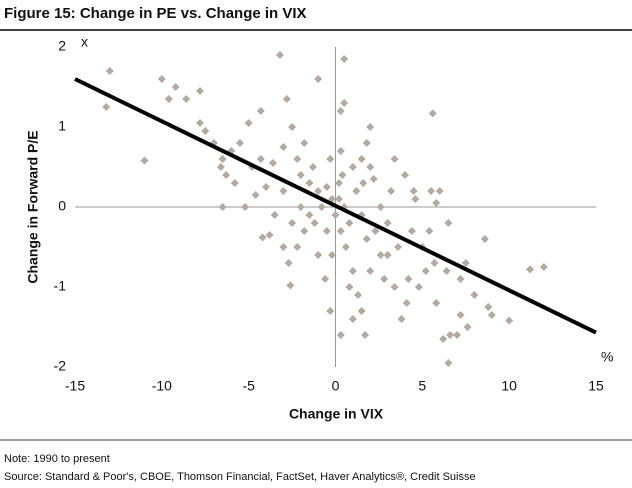  Describe the element at coordinates (336, 414) in the screenshot. I see `x-axis-label: Change in VIX` at that location.